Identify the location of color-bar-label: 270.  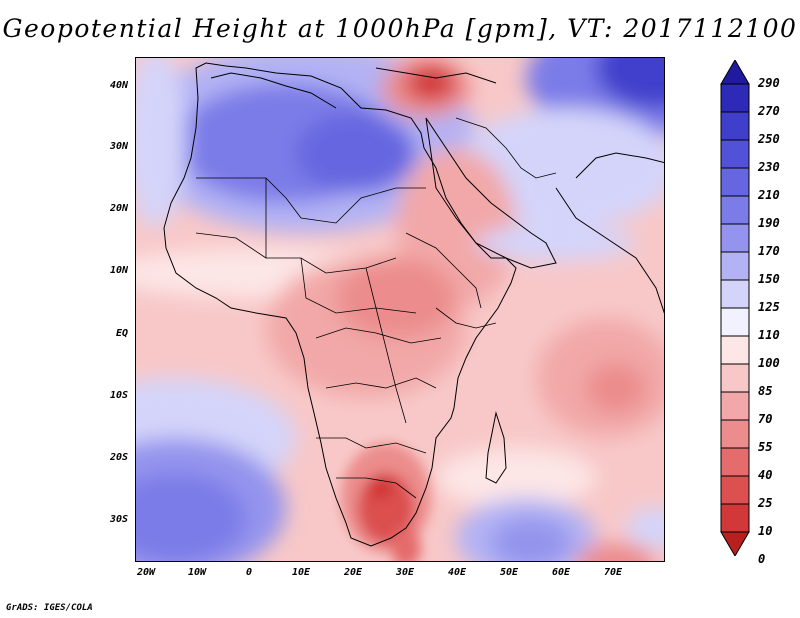
(769, 111).